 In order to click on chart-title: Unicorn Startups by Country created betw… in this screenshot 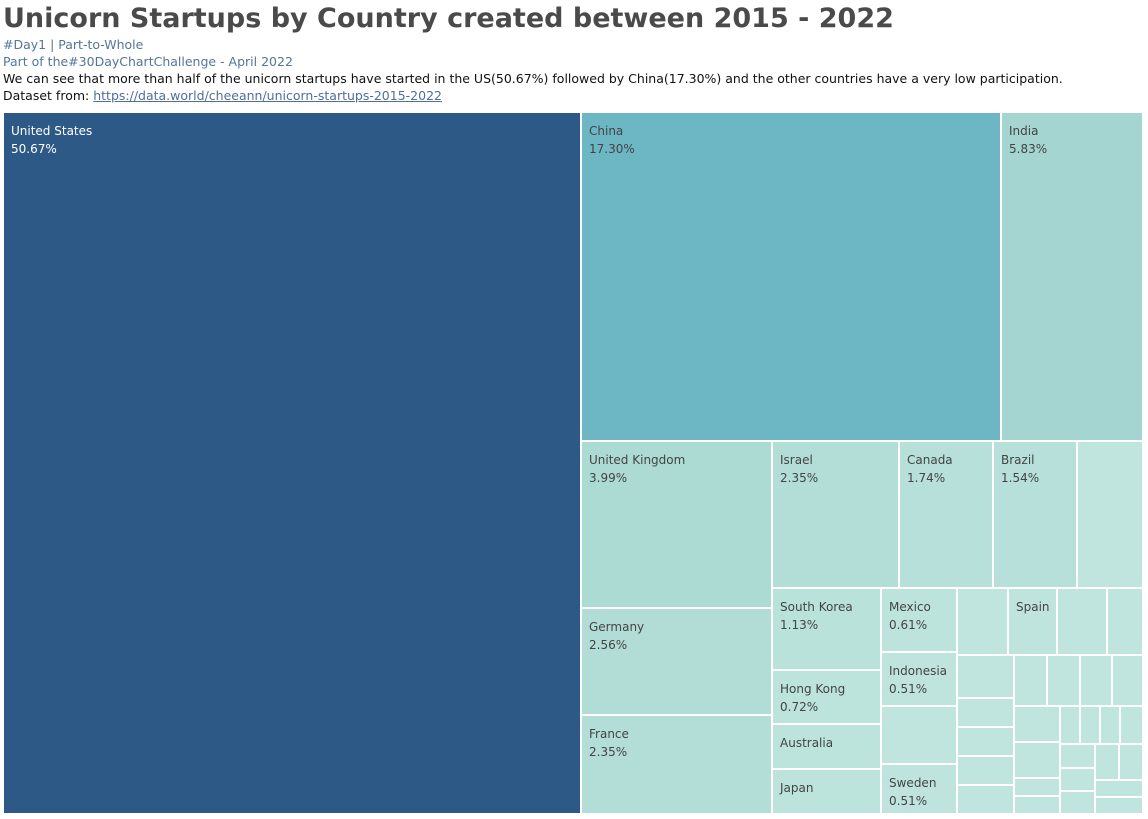, I will do `click(448, 18)`.